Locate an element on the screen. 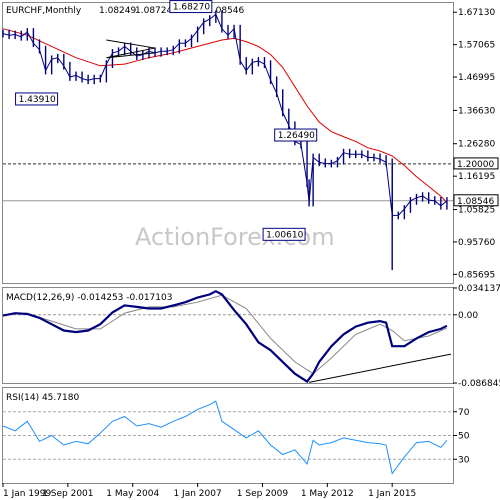 The image size is (500, 500). price-annotation-label: 1.68270 is located at coordinates (191, 8).